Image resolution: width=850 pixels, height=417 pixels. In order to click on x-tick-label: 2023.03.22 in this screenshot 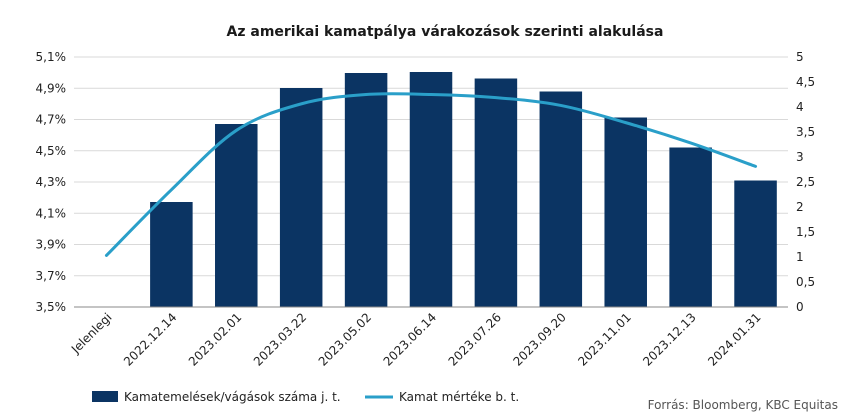, I will do `click(280, 339)`.